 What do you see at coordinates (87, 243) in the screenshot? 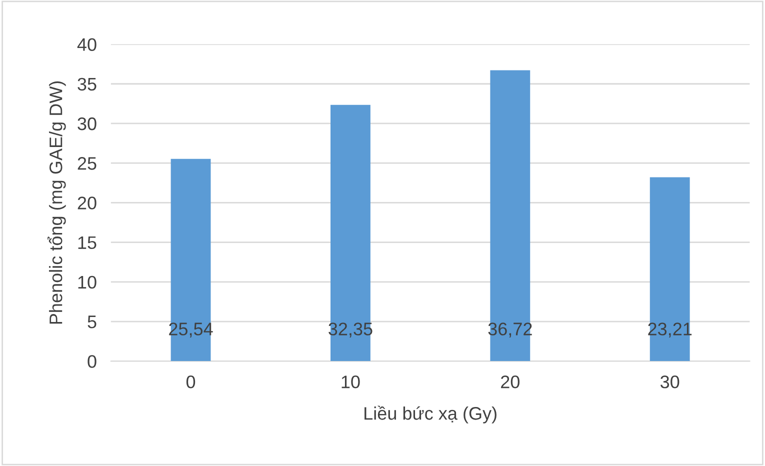
I see `y-tick-label: 15` at bounding box center [87, 243].